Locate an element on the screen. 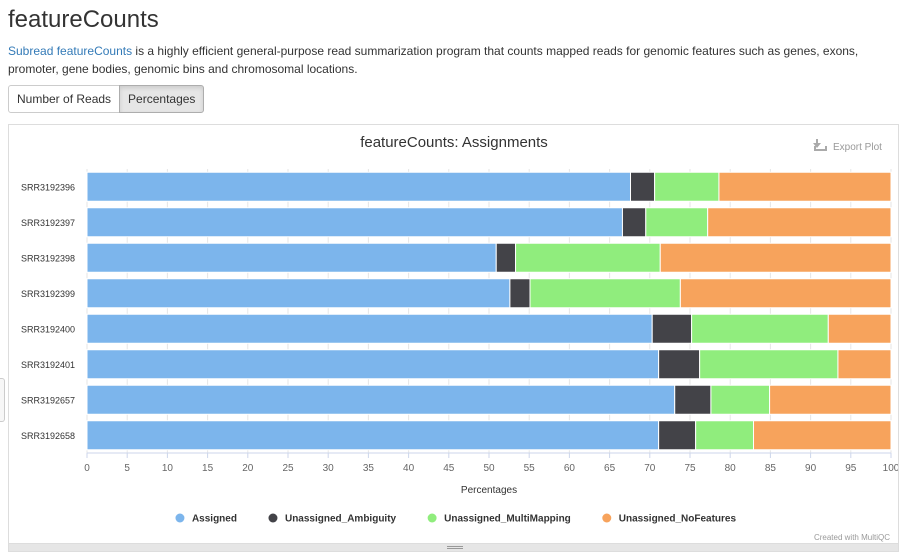  legend-item: Assigned is located at coordinates (206, 519).